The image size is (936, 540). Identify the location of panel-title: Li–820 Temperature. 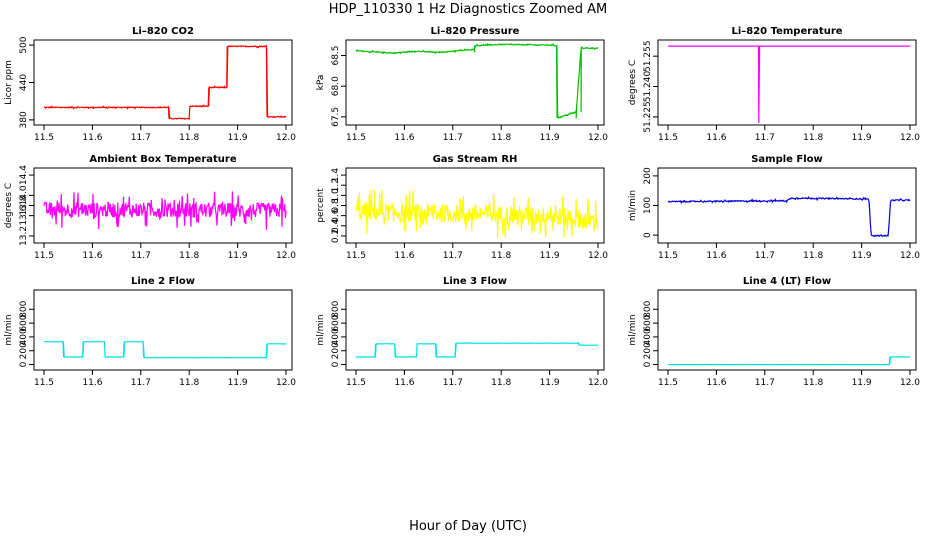
(786, 31).